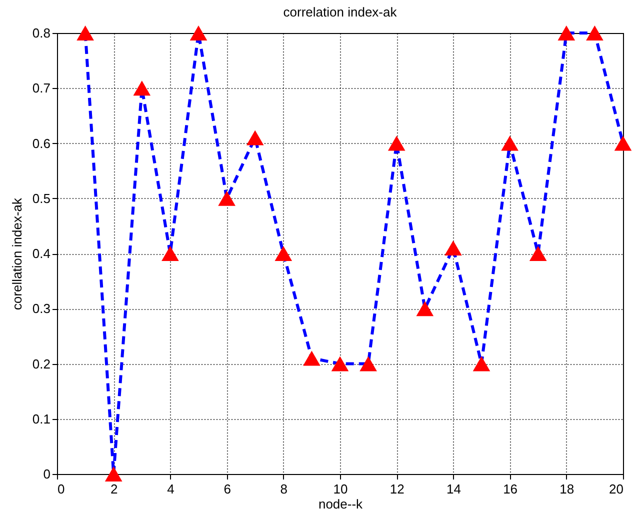 This screenshot has height=527, width=644. Describe the element at coordinates (340, 12) in the screenshot. I see `chart-title: correlation index-ak` at that location.